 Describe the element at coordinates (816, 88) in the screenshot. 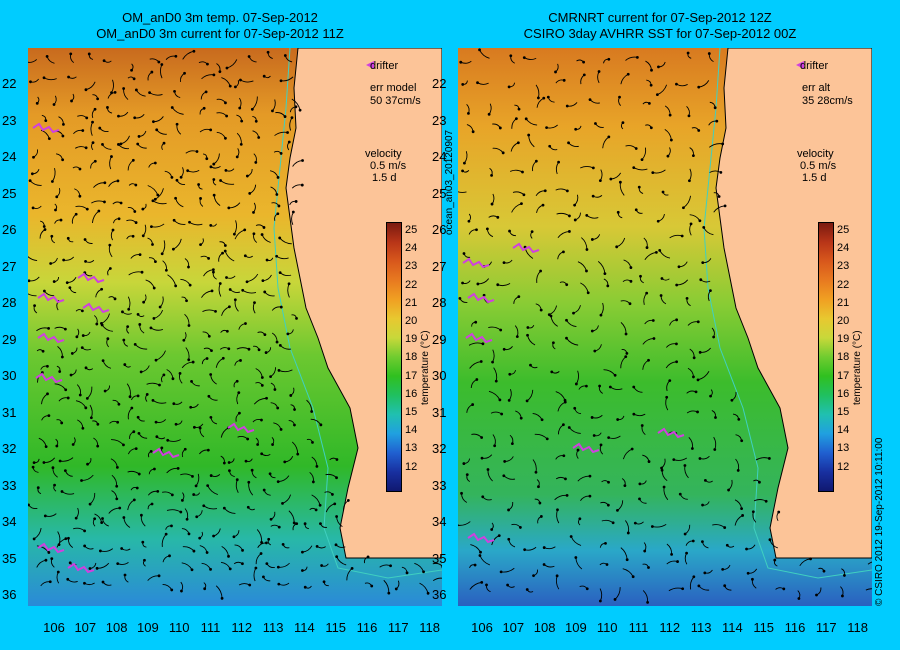

I see `right-err-label: err alt` at that location.